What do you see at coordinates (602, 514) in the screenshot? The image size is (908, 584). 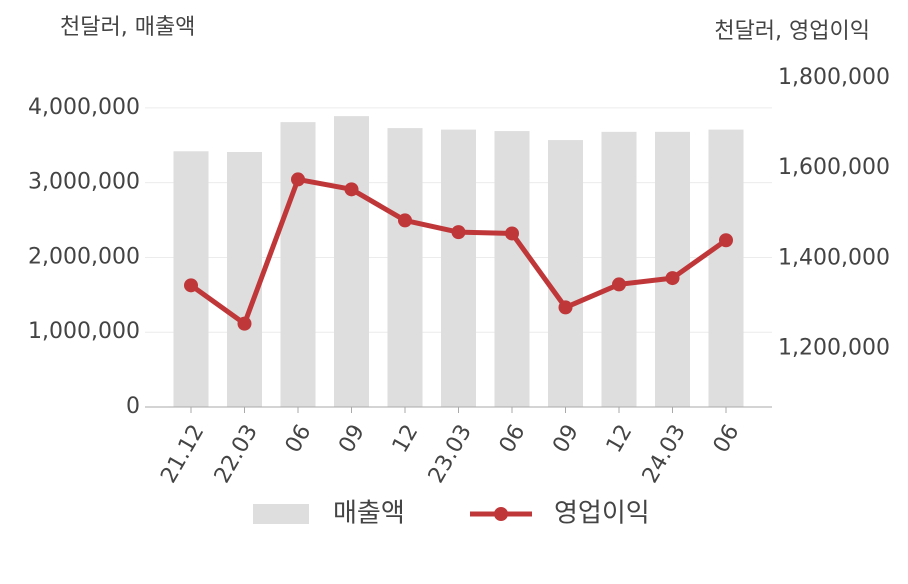 I see `legend-label: 영업이익` at bounding box center [602, 514].